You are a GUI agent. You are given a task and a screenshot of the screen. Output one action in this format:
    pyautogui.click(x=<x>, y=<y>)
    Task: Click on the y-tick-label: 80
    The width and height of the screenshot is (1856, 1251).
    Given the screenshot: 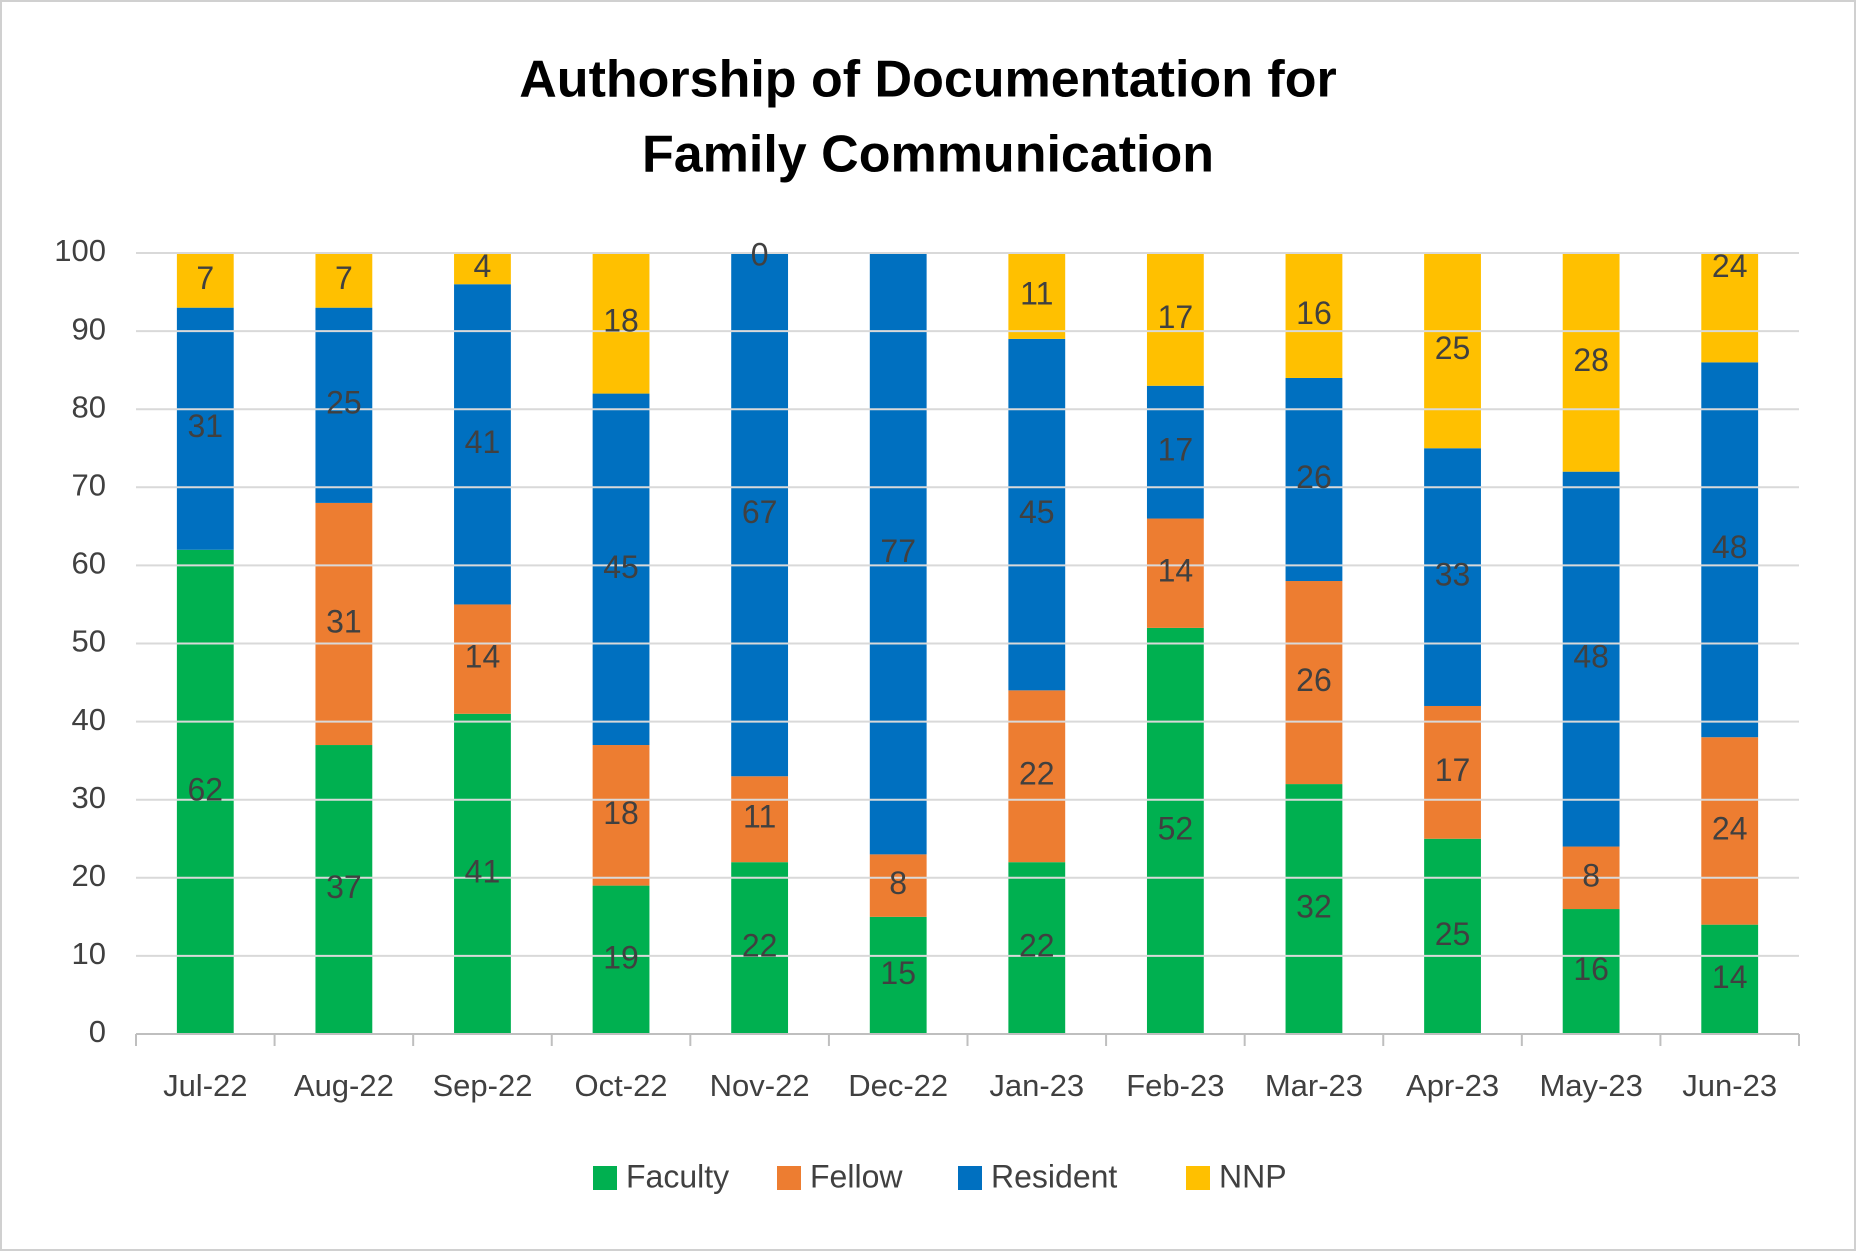 What is the action you would take?
    pyautogui.click(x=89, y=406)
    